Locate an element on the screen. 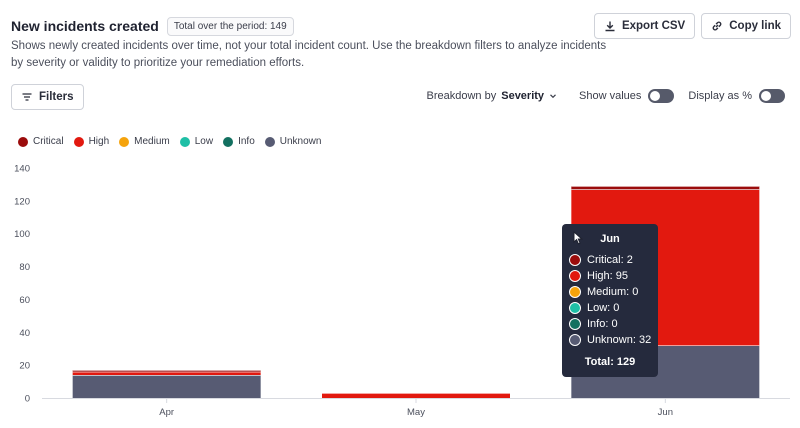 The image size is (800, 428). tooltip-row: High: 95 is located at coordinates (598, 276).